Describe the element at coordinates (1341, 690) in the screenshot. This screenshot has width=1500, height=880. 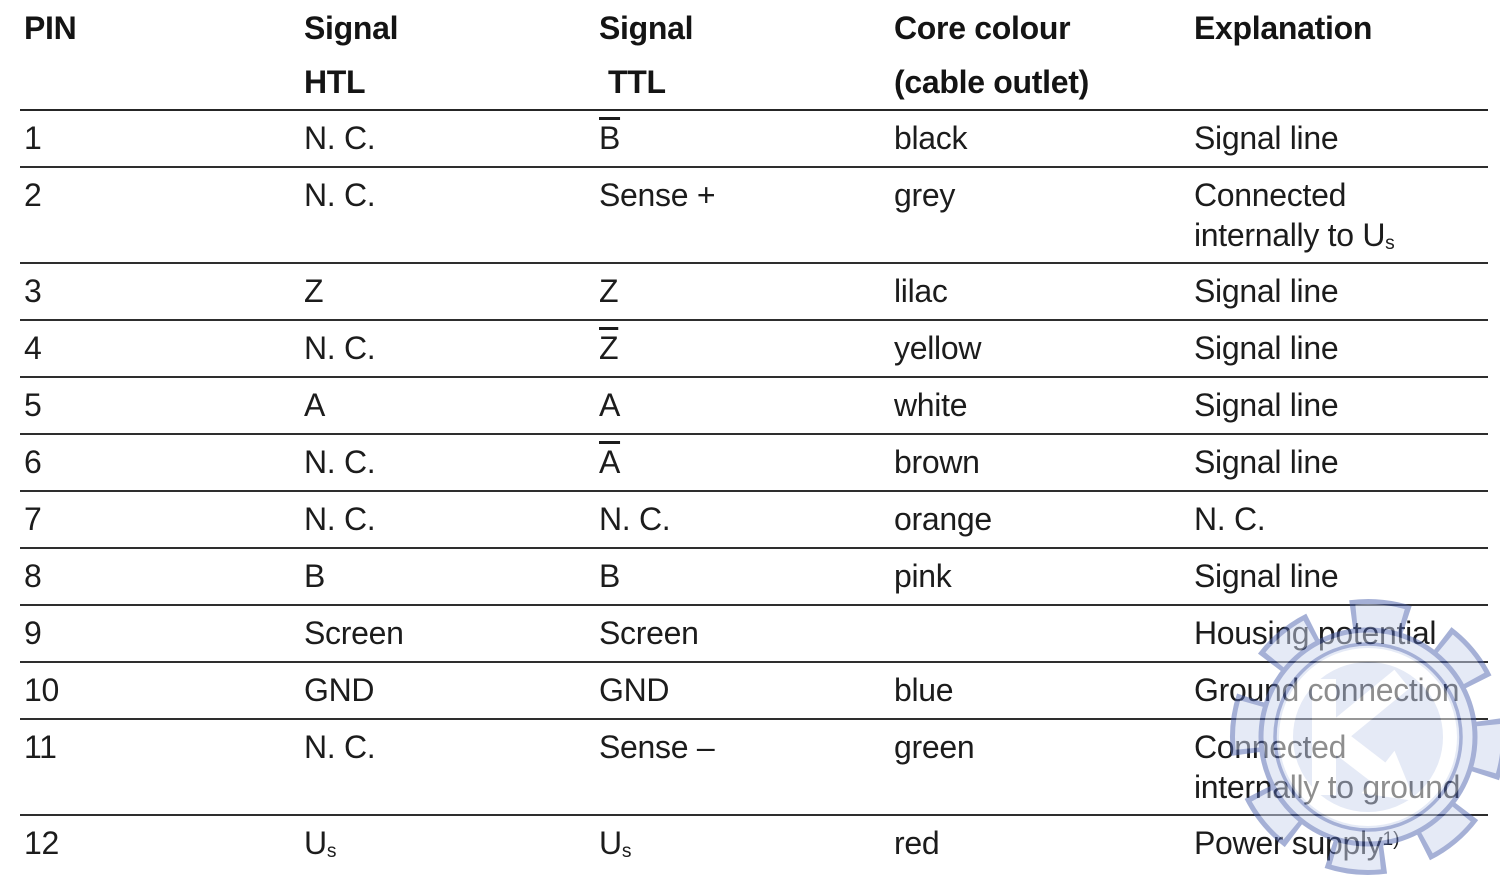
I see `text-line: Ground connection` at that location.